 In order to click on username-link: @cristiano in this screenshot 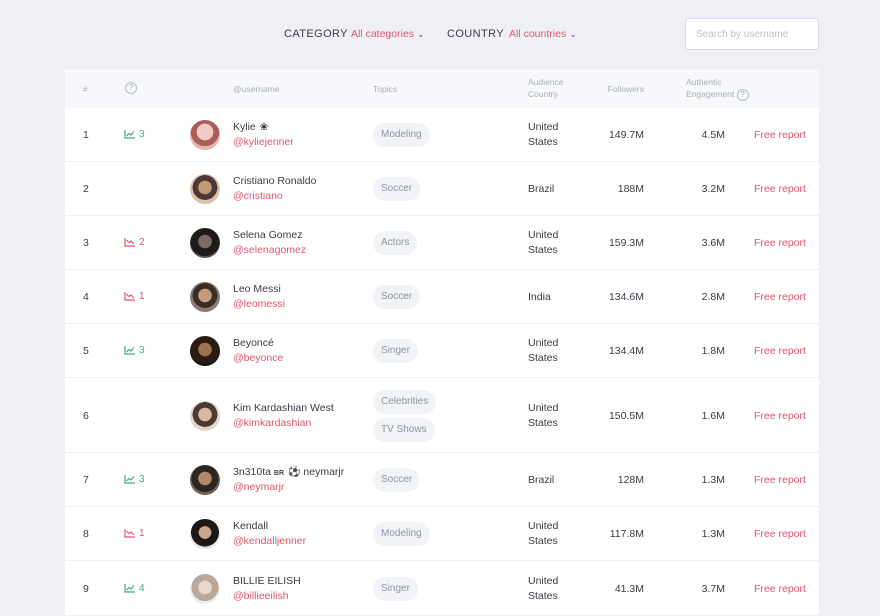, I will do `click(258, 196)`.